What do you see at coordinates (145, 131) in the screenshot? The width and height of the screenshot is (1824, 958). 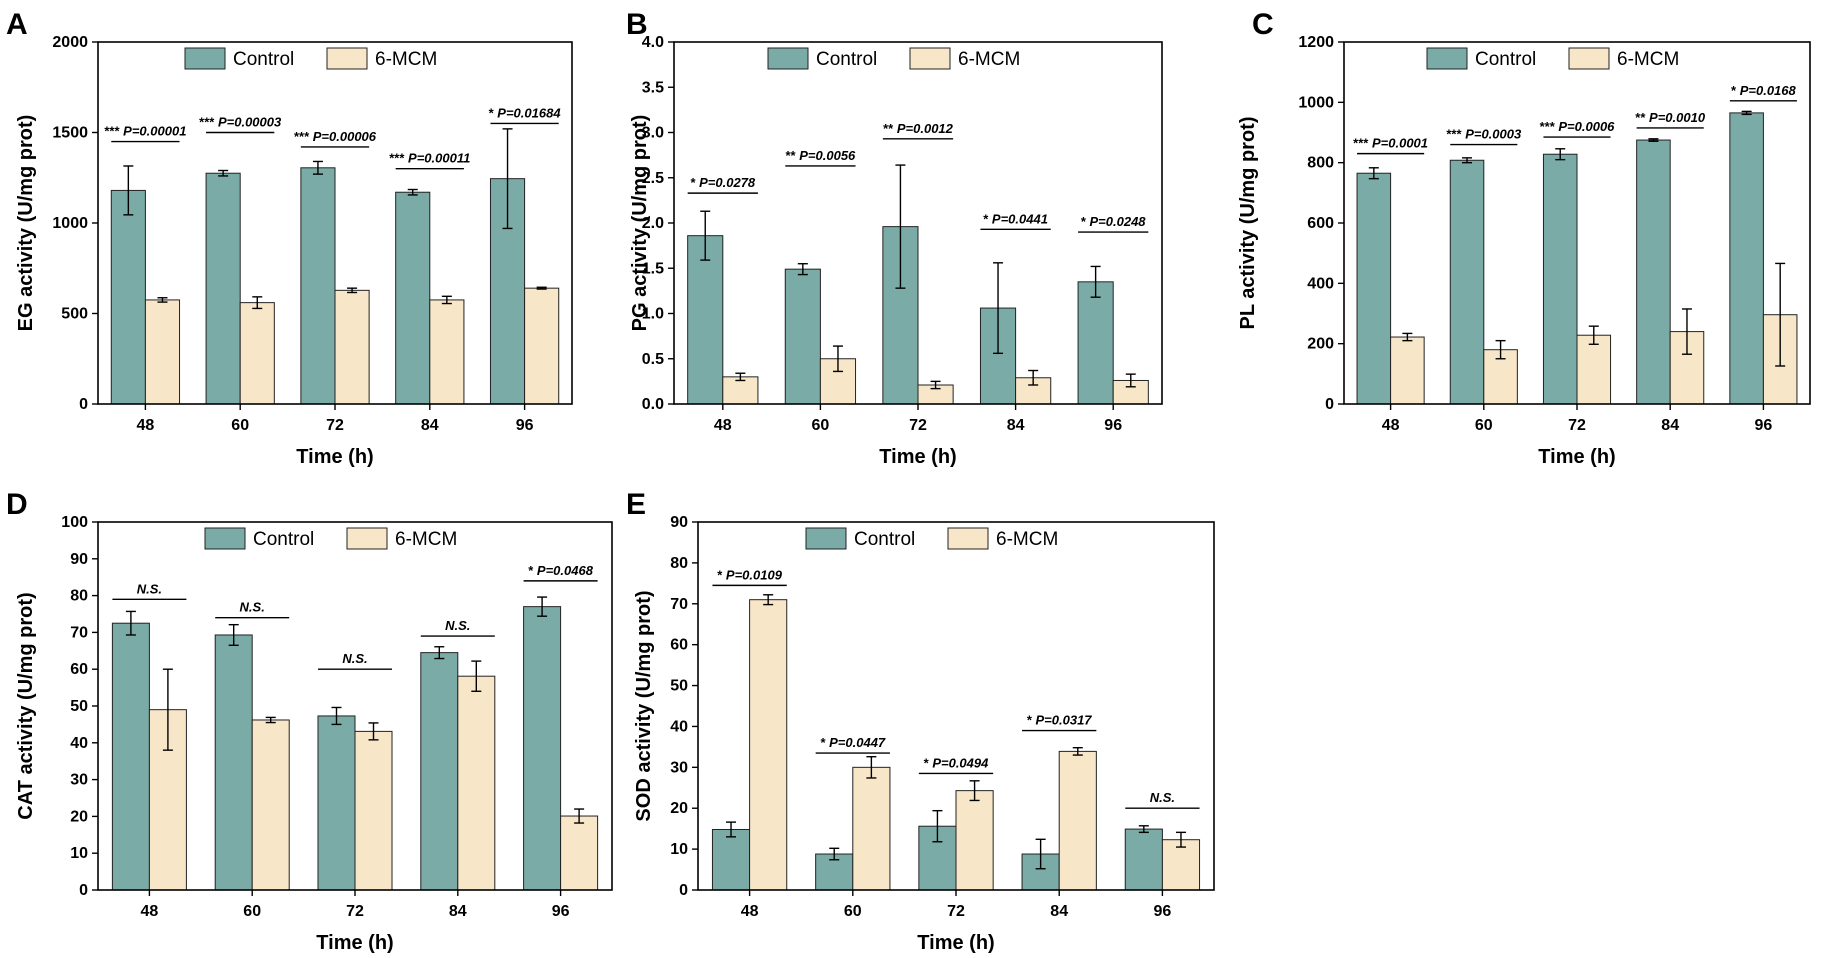 I see `significance-label: *** P=0.00001` at bounding box center [145, 131].